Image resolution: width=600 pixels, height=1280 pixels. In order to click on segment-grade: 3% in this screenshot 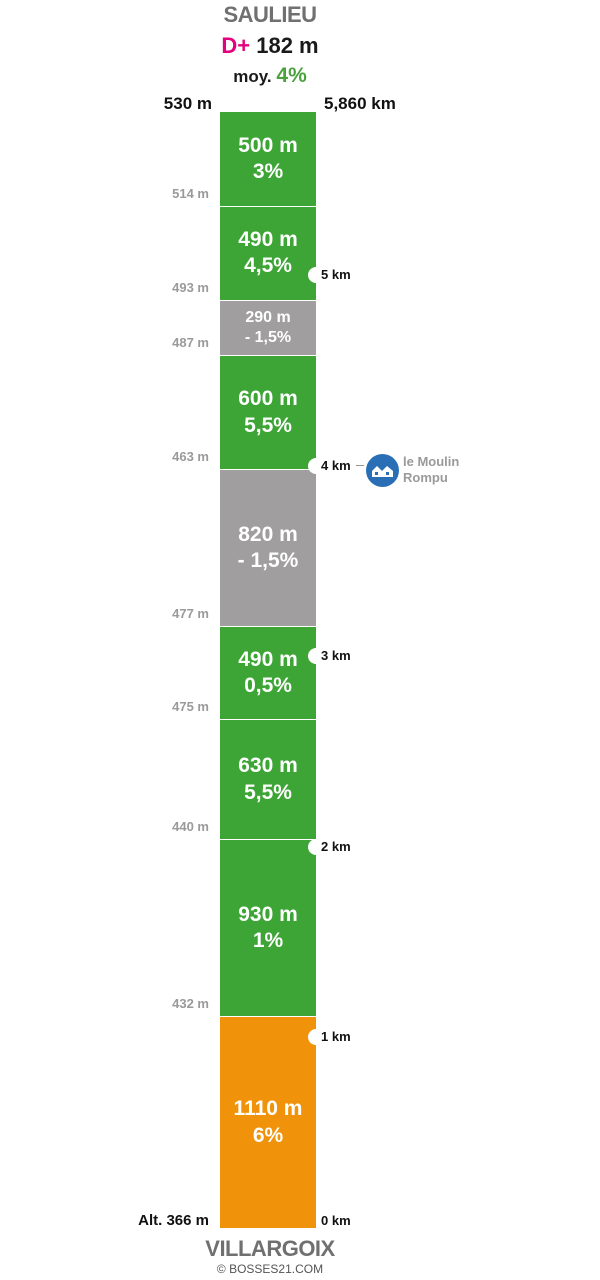, I will do `click(268, 172)`.